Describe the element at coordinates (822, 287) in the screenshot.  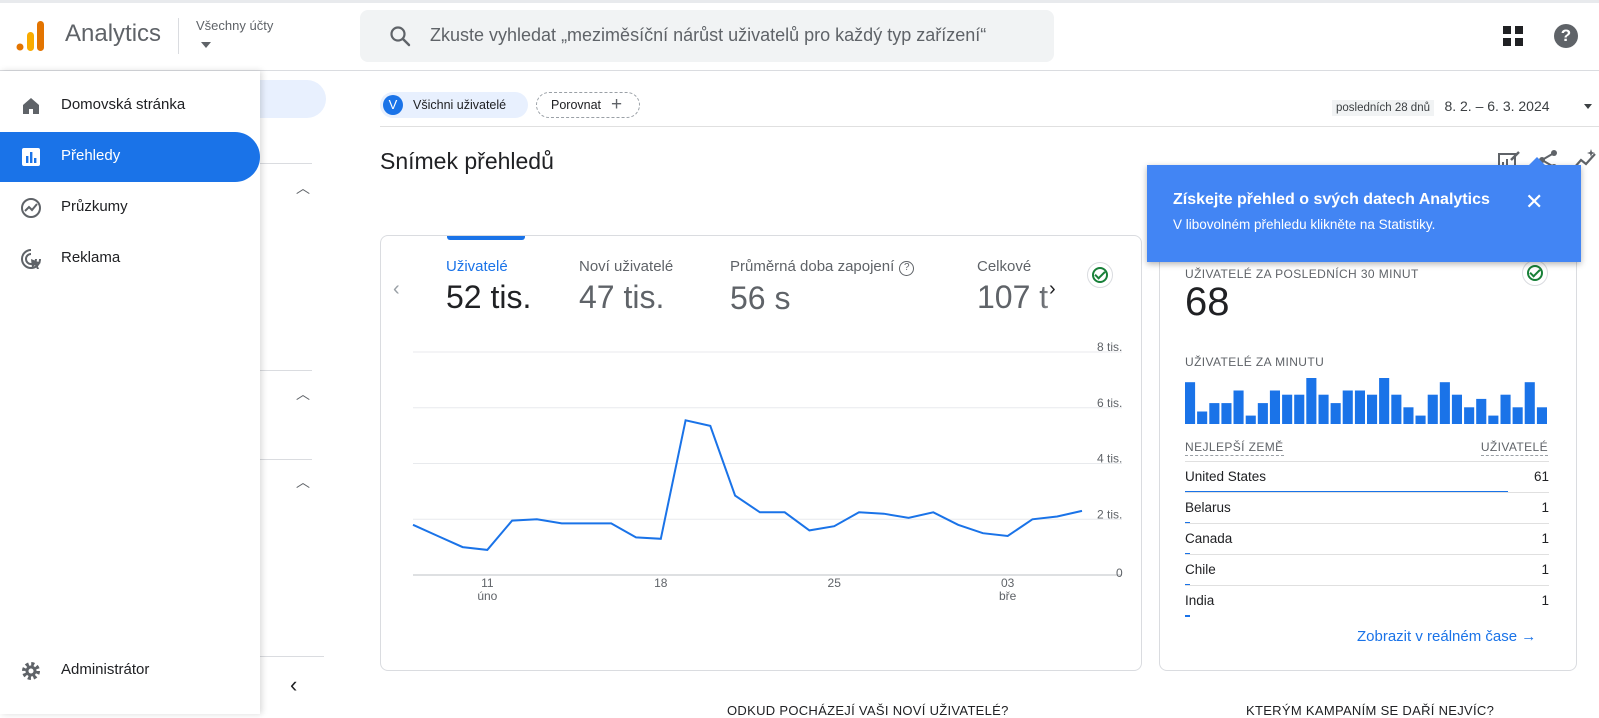
I see `metric-tab-engagement: Průměrná doba zapojení? 56 s` at that location.